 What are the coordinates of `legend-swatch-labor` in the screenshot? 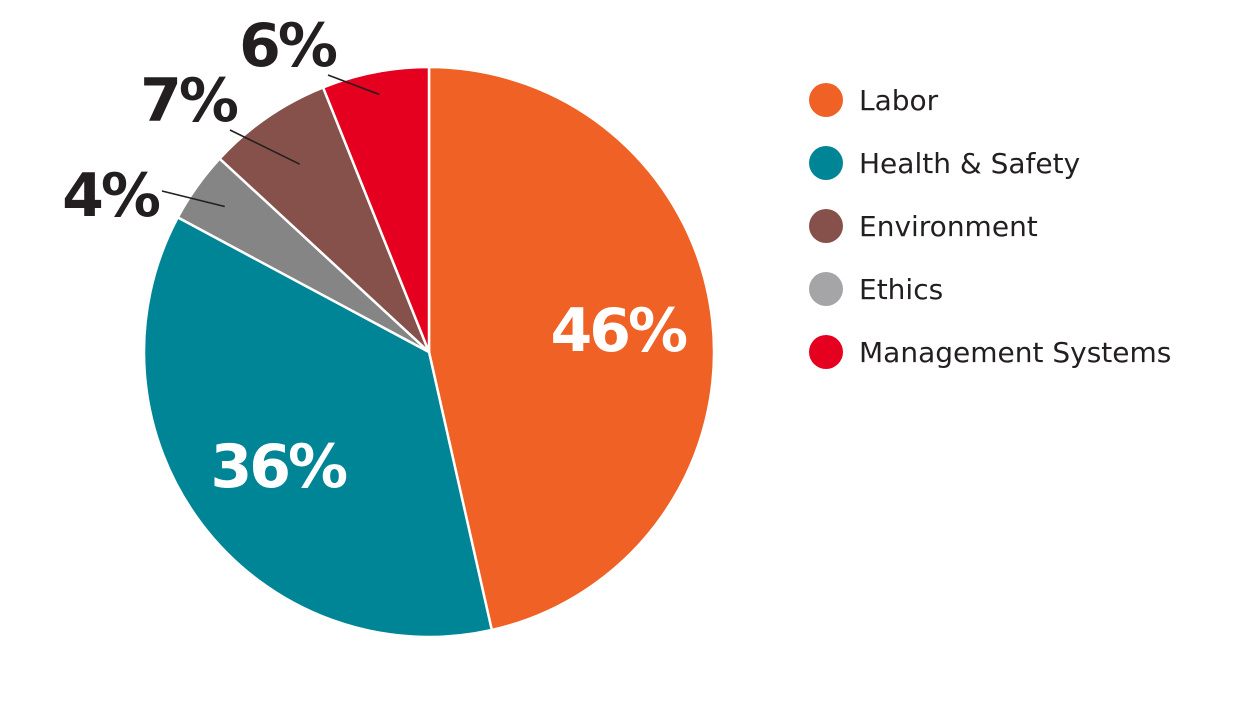 It's located at (826, 100).